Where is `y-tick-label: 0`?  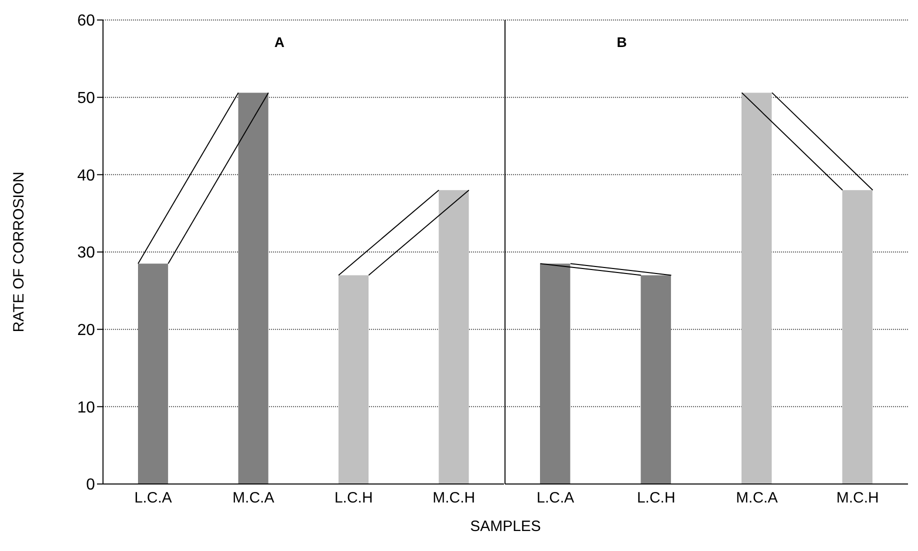
y-tick-label: 0 is located at coordinates (91, 485).